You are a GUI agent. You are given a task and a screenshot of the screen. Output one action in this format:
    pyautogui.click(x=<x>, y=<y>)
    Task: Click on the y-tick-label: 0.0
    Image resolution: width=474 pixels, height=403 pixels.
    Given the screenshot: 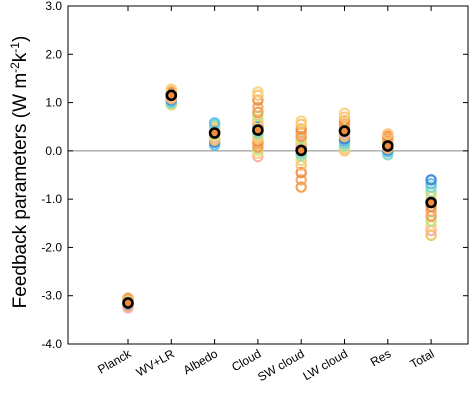 What is the action you would take?
    pyautogui.click(x=53, y=151)
    